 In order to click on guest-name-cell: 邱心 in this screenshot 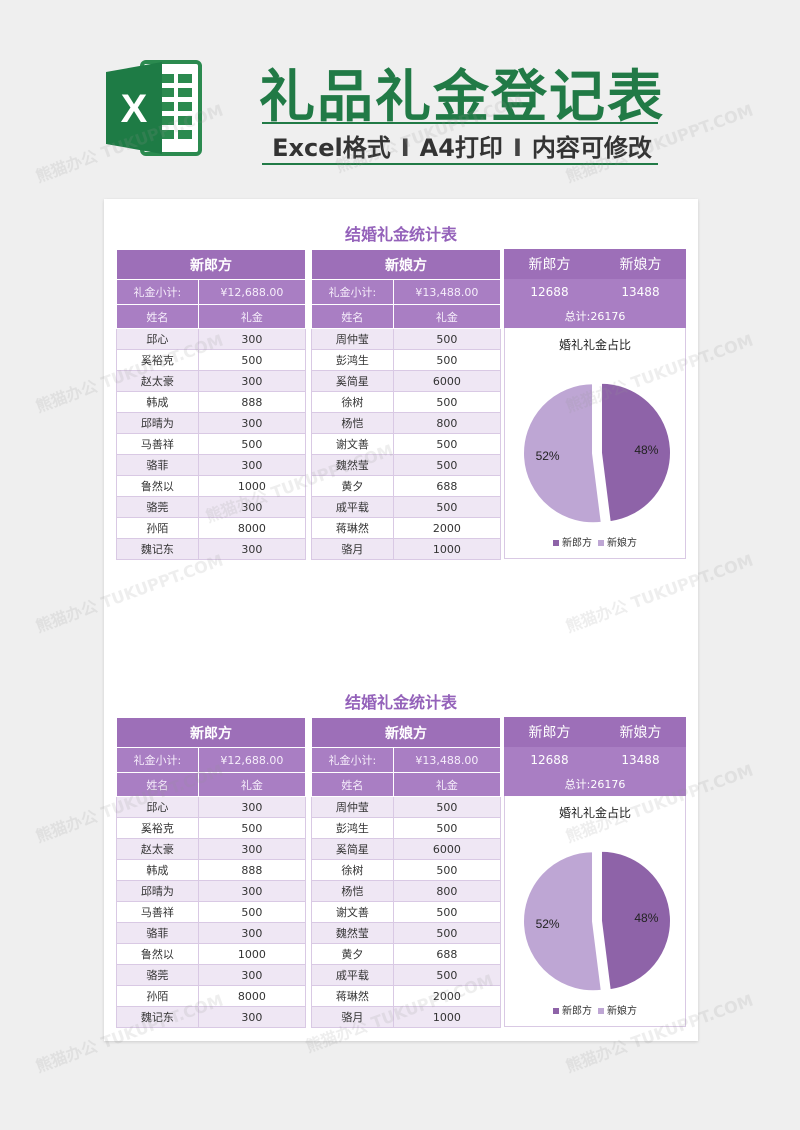, I will do `click(157, 339)`.